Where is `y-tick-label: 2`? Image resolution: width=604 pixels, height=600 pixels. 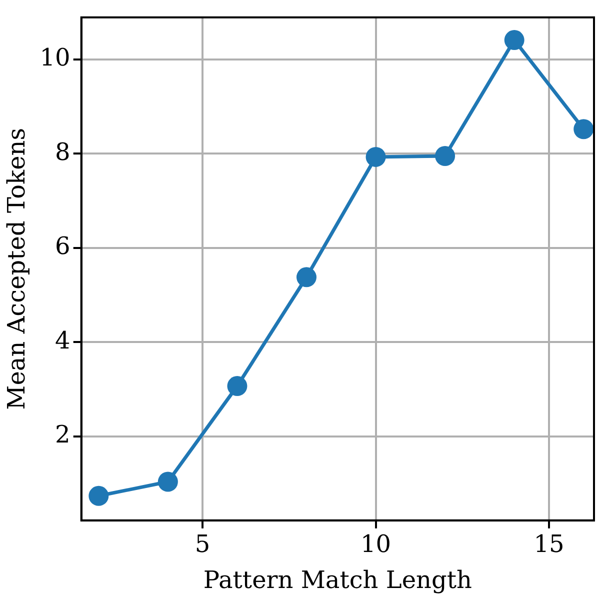
y-tick-label: 2 is located at coordinates (62, 434).